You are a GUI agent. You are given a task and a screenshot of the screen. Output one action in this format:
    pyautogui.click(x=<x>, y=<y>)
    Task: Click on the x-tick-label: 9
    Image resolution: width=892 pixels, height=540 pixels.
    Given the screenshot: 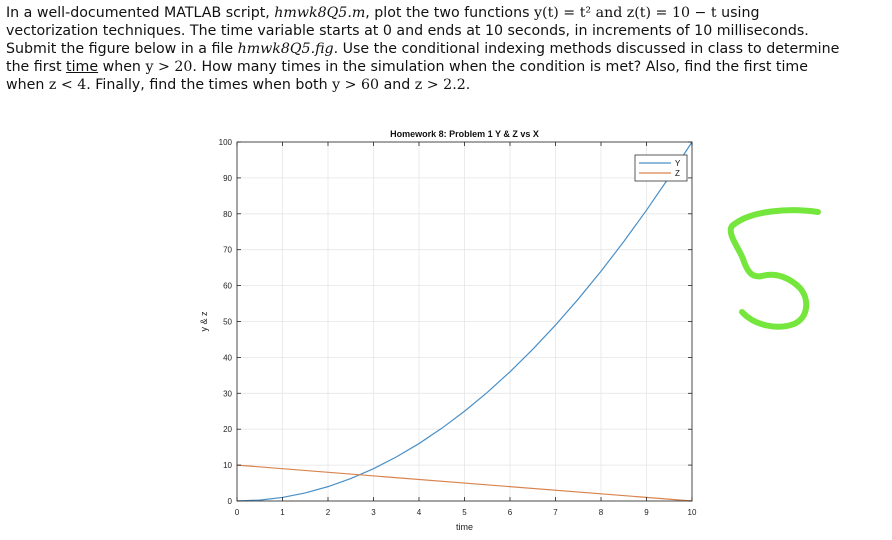 What is the action you would take?
    pyautogui.click(x=646, y=512)
    